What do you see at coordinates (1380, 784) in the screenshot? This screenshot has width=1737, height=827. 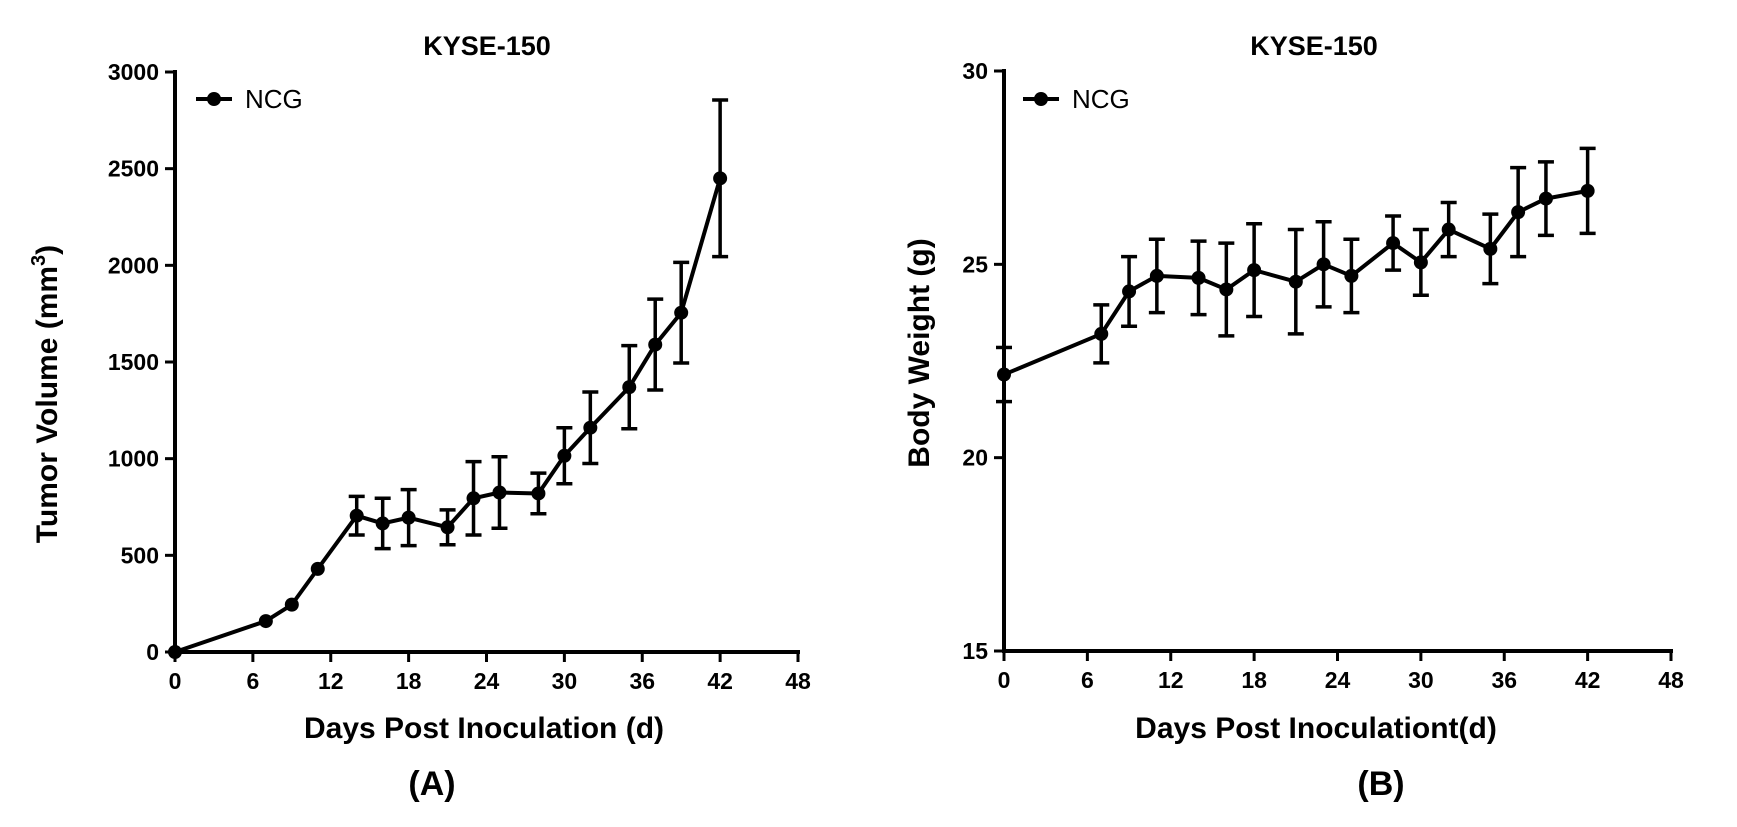 I see `panel-label: (B)` at bounding box center [1380, 784].